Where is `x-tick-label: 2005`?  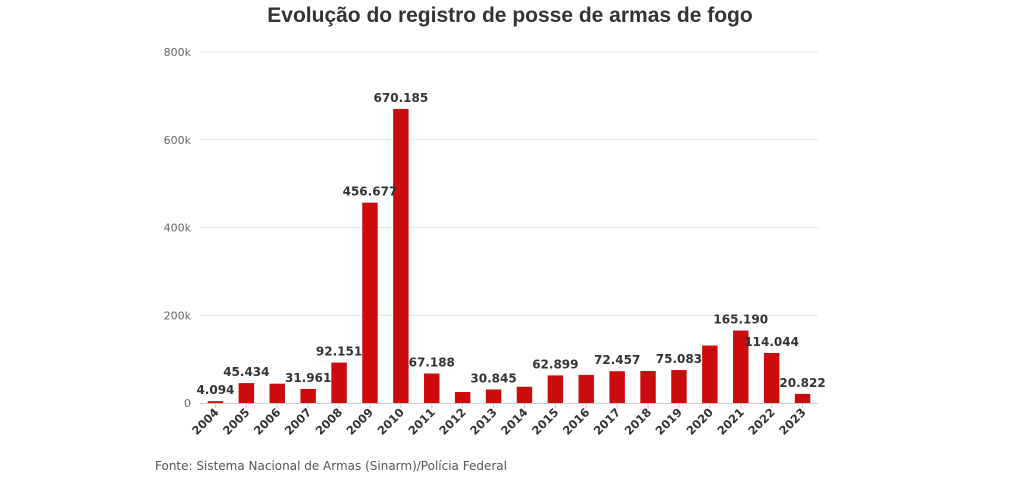
x-tick-label: 2005 is located at coordinates (236, 421).